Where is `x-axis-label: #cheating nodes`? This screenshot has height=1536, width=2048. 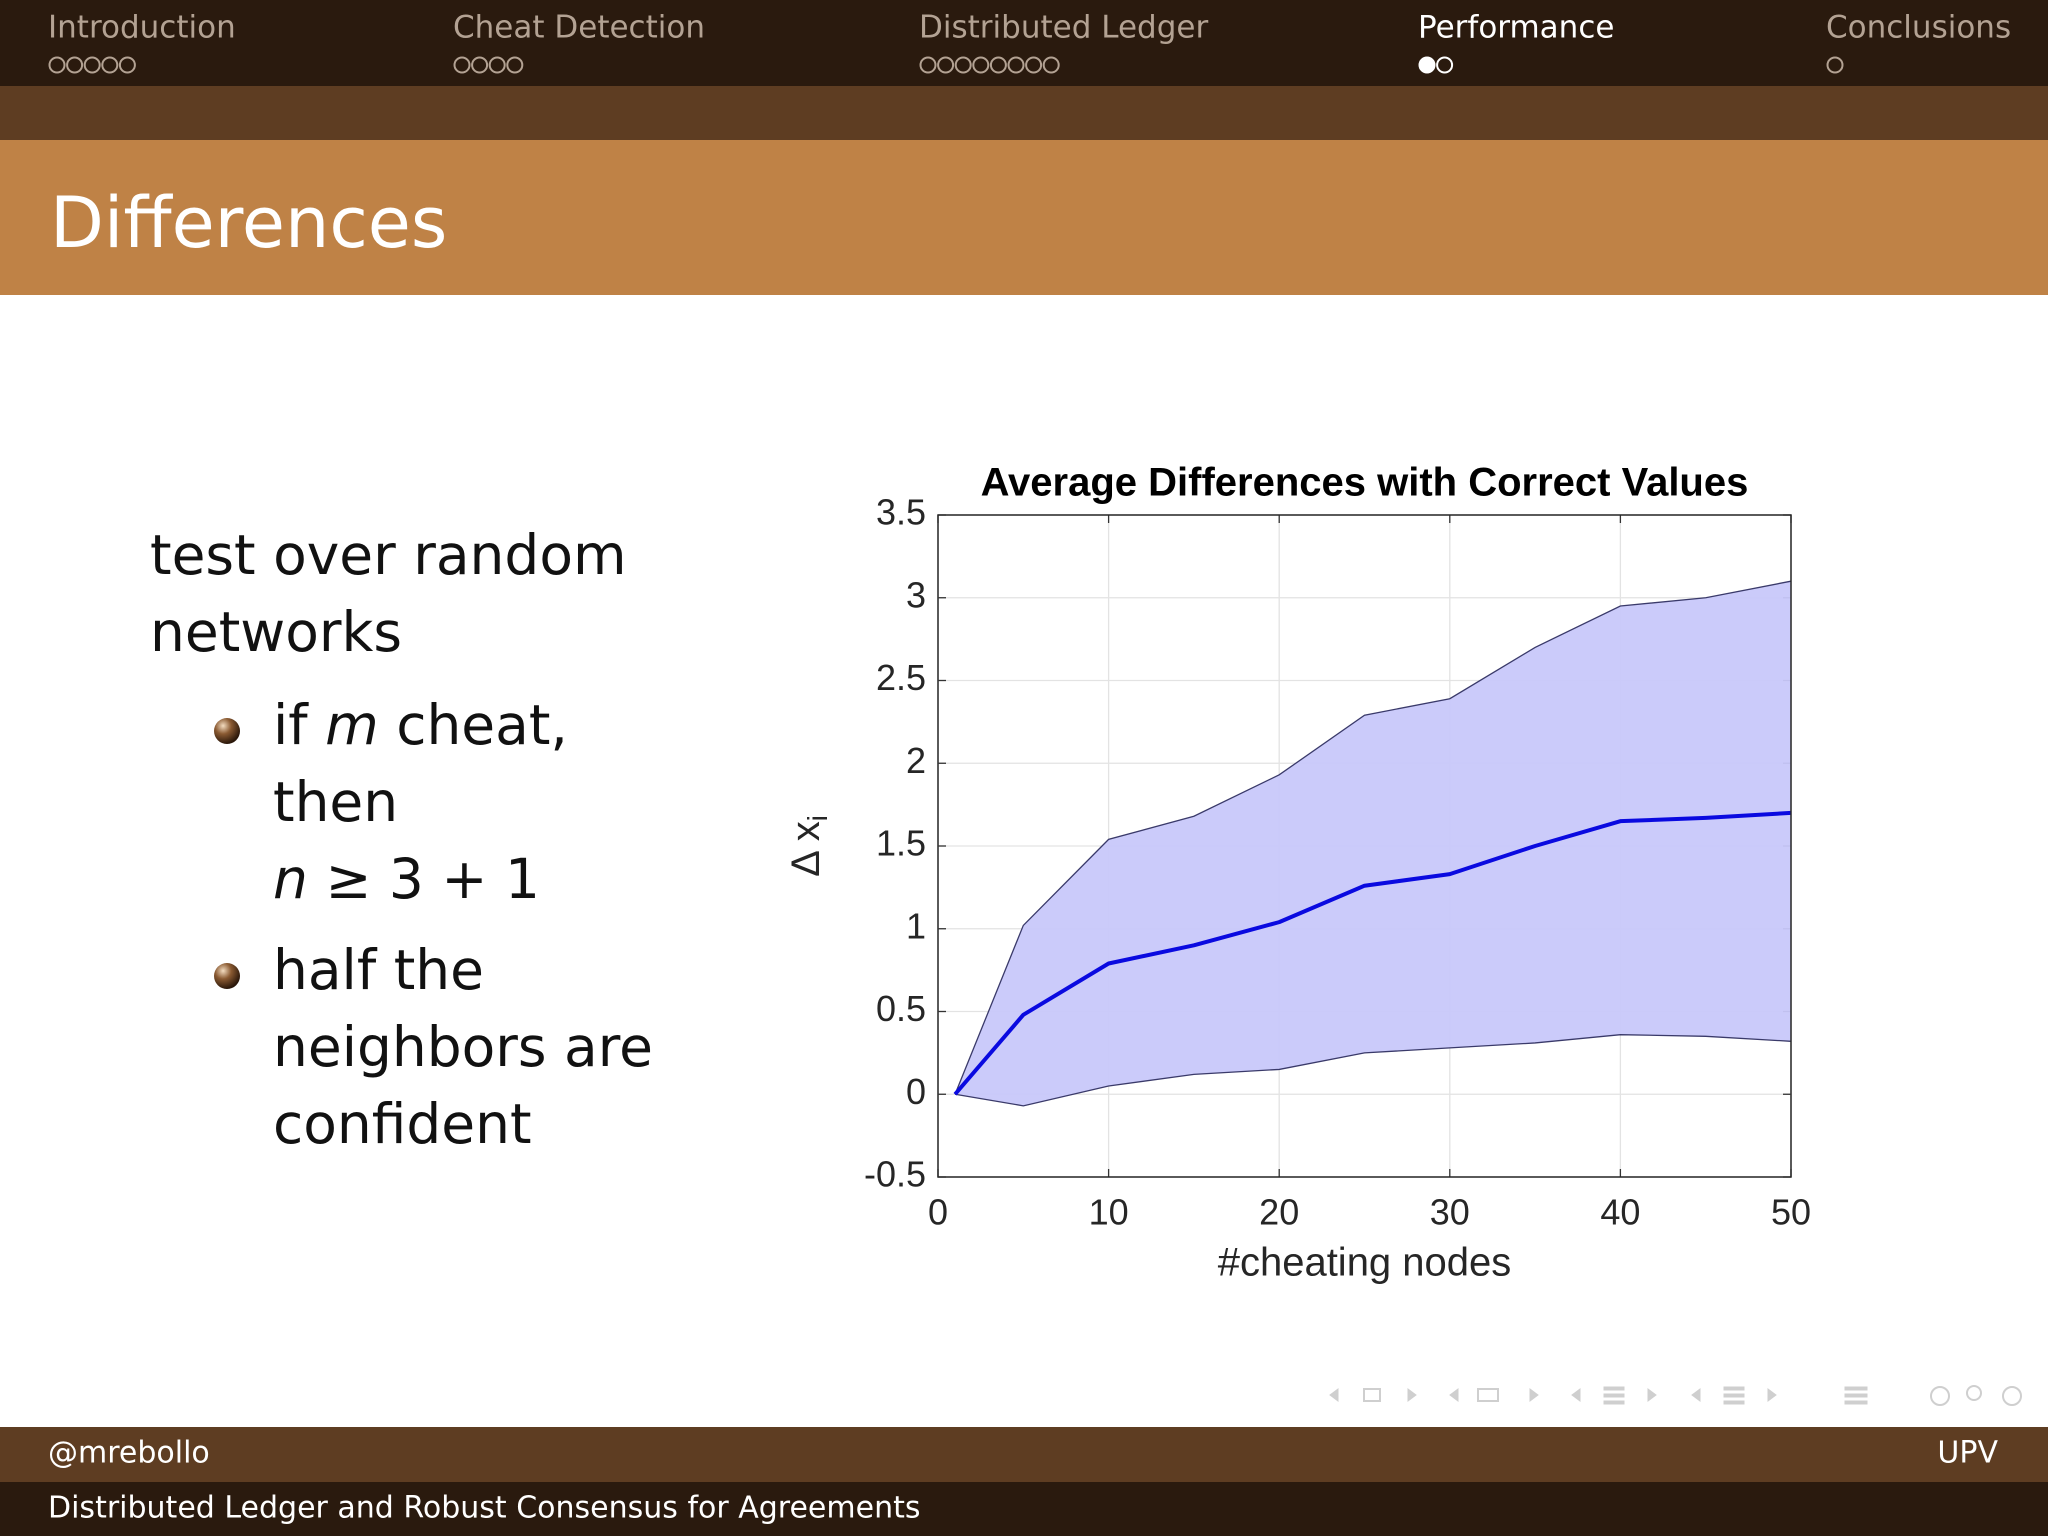 x-axis-label: #cheating nodes is located at coordinates (1365, 1263).